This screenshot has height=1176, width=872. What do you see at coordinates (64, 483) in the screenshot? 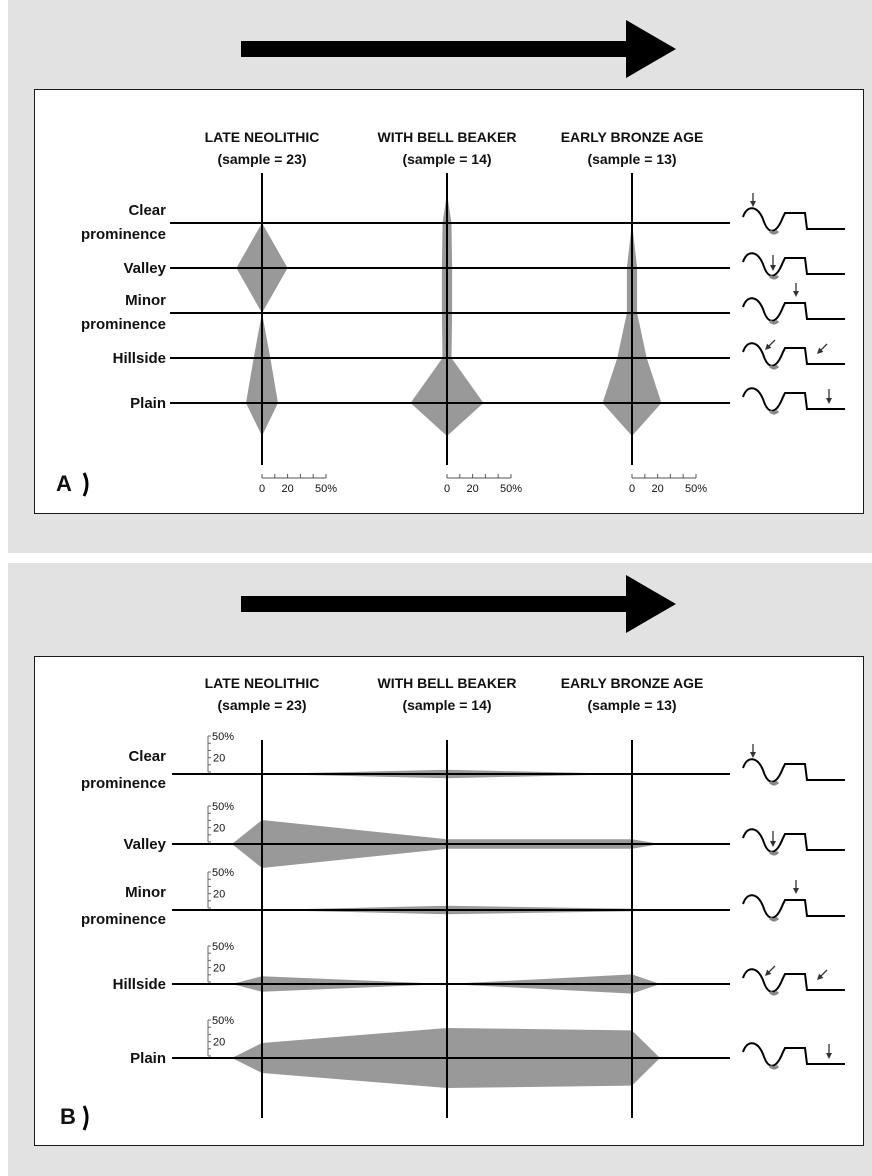
I see `panel-label-a: A` at bounding box center [64, 483].